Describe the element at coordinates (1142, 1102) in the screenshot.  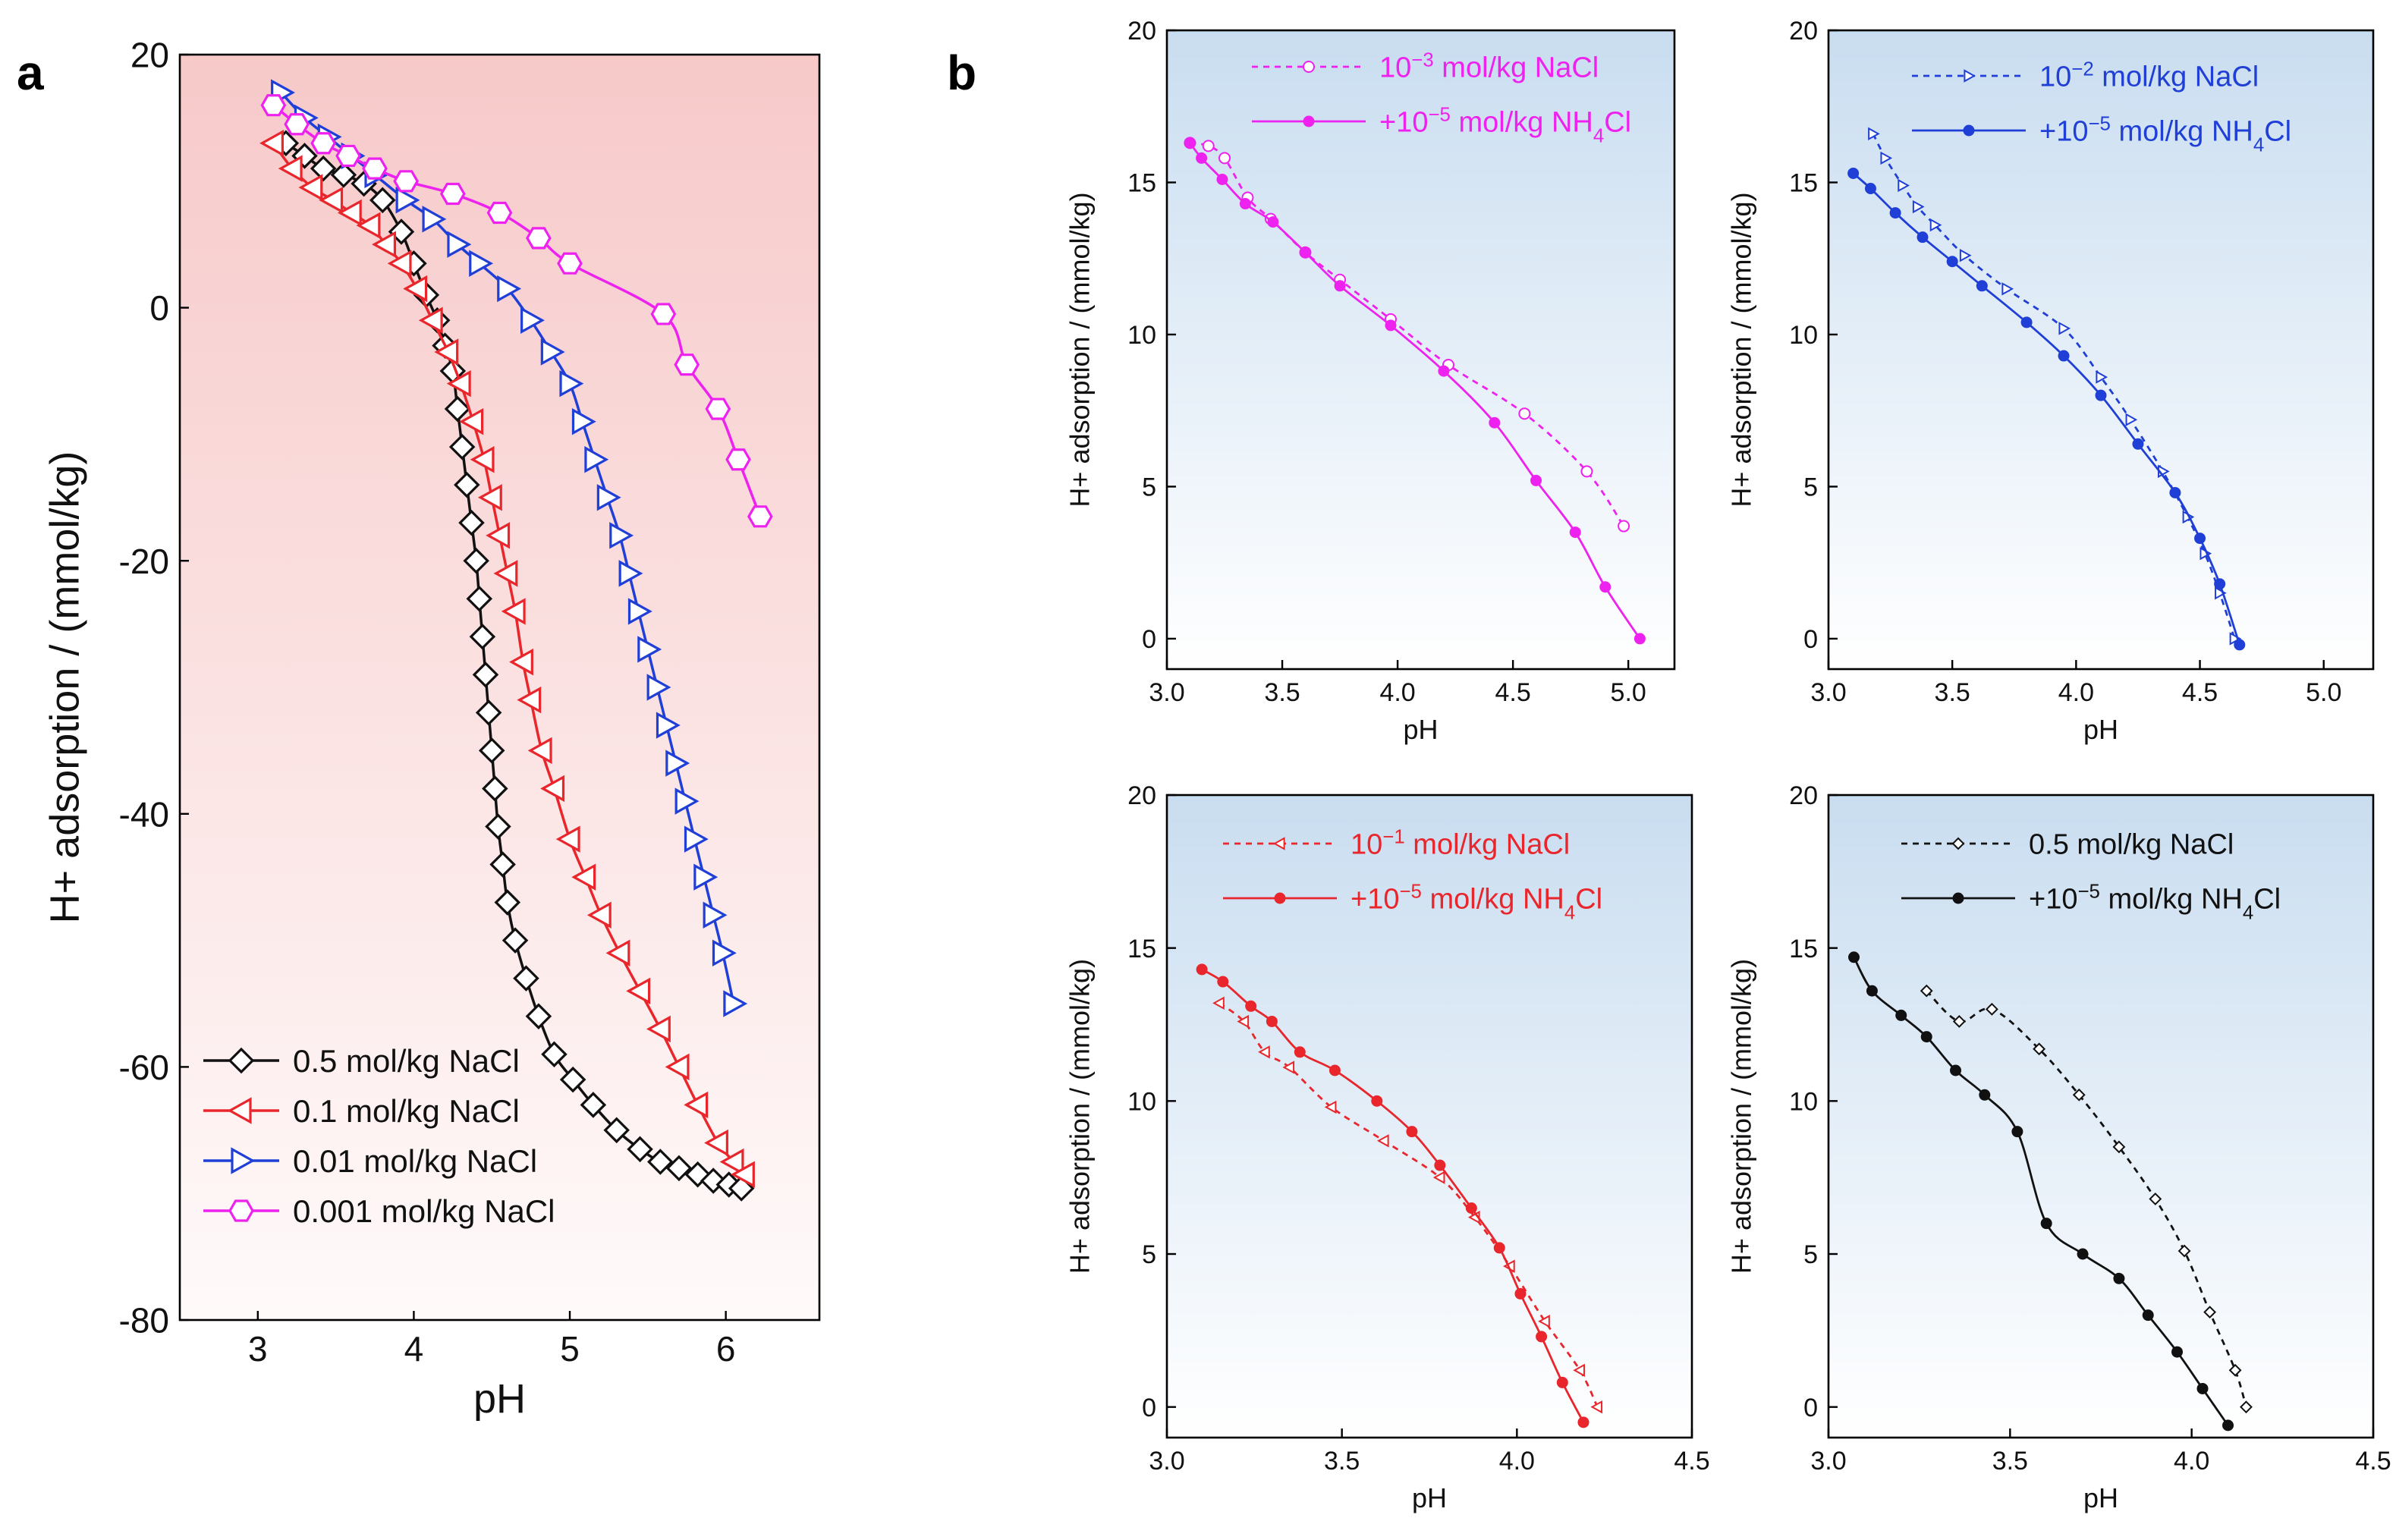
I see `y-tick-label: 10` at that location.